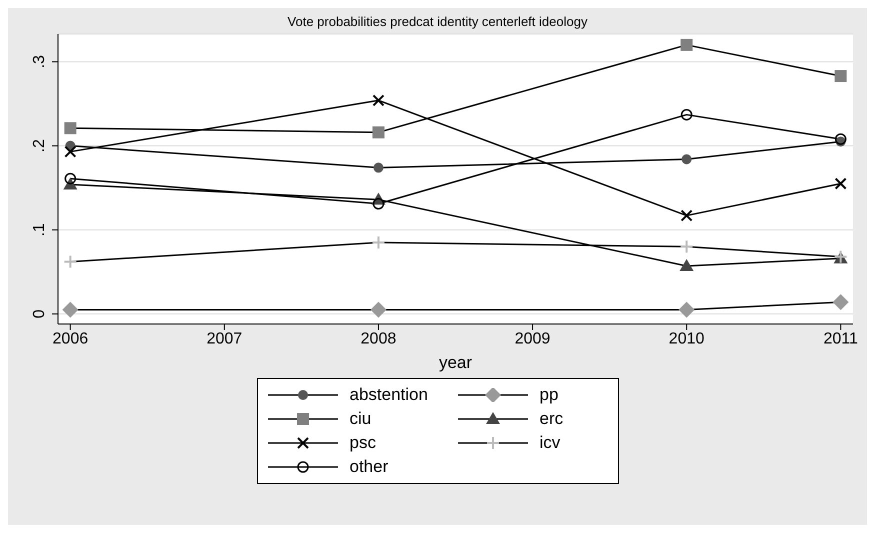  I want to click on chart-title: Vote probabilities predcat identity centerleft ideology, so click(437, 22).